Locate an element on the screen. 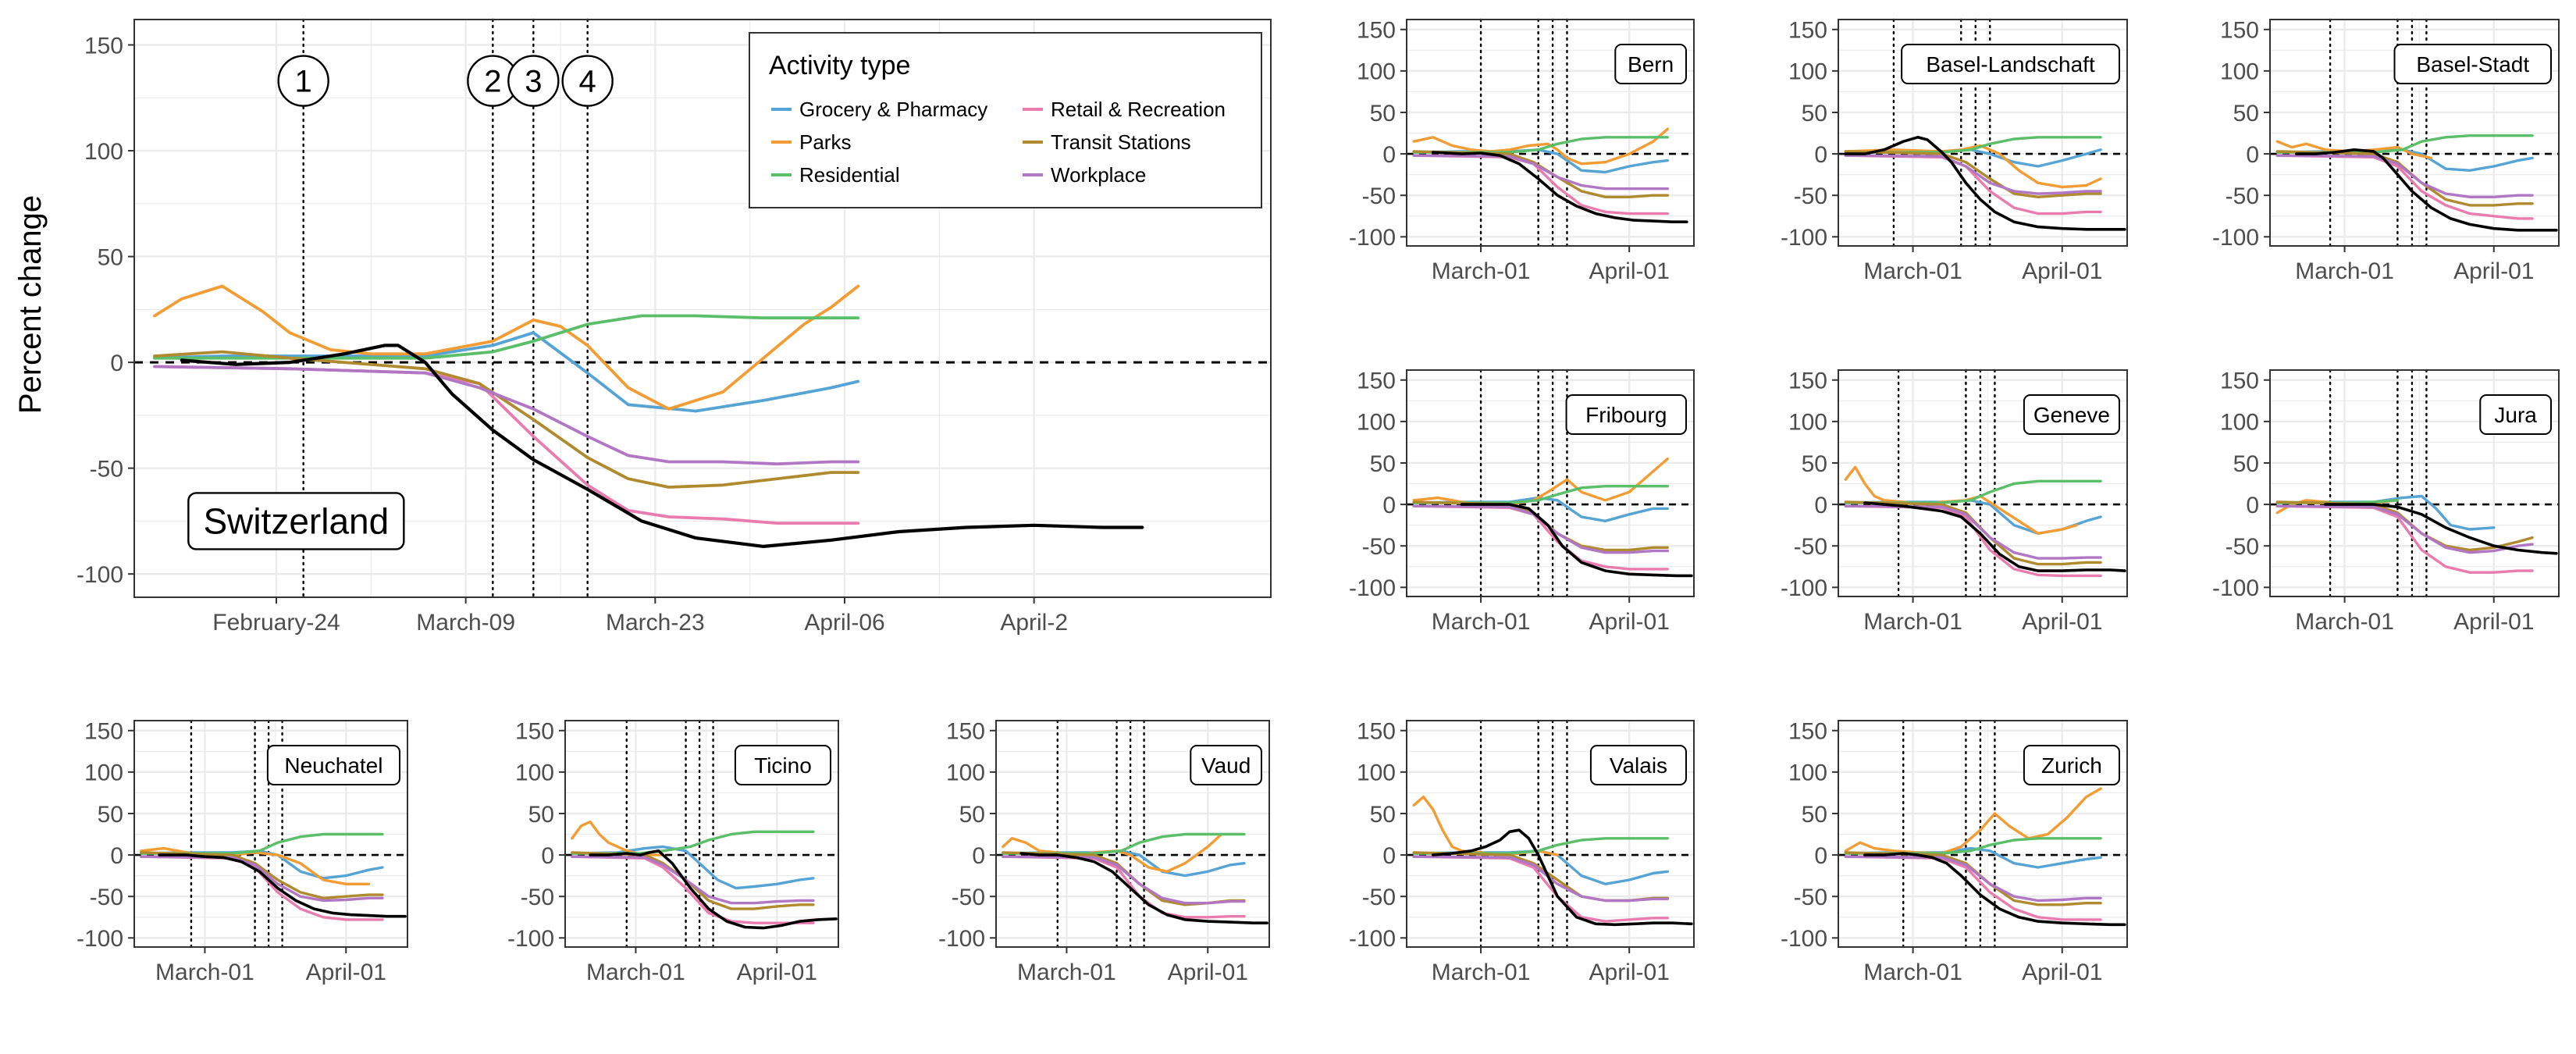  panel-label-text: Basel-Stadt is located at coordinates (2472, 64).